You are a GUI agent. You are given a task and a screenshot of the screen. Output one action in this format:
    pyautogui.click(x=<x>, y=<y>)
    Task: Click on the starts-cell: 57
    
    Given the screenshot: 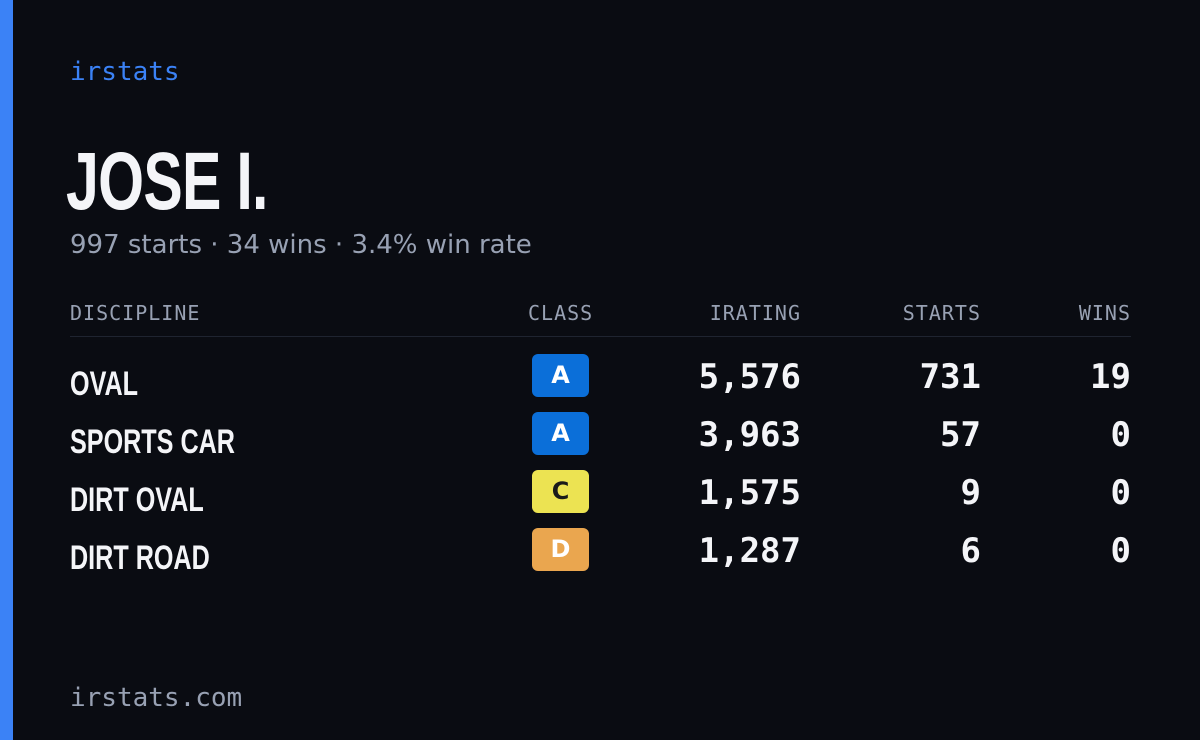 What is the action you would take?
    pyautogui.click(x=960, y=435)
    